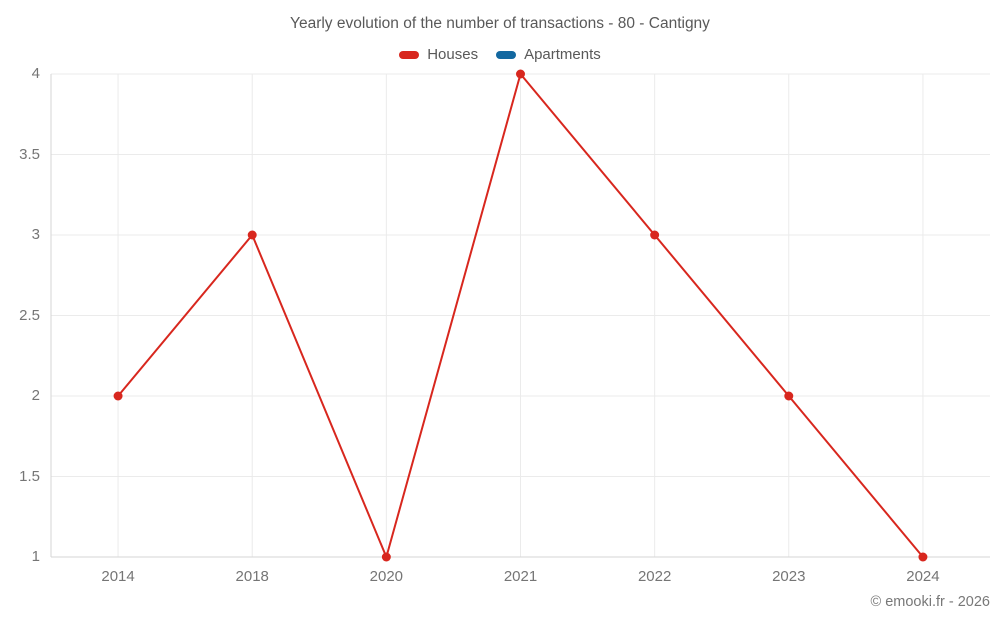 This screenshot has width=1000, height=625. I want to click on x-tick-label: 2024, so click(923, 576).